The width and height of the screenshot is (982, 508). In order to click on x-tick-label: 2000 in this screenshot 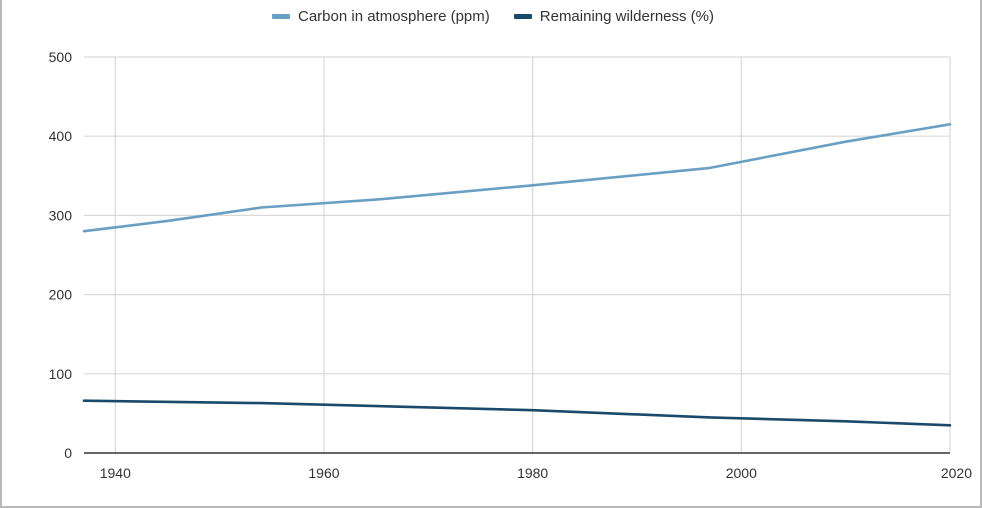, I will do `click(741, 473)`.